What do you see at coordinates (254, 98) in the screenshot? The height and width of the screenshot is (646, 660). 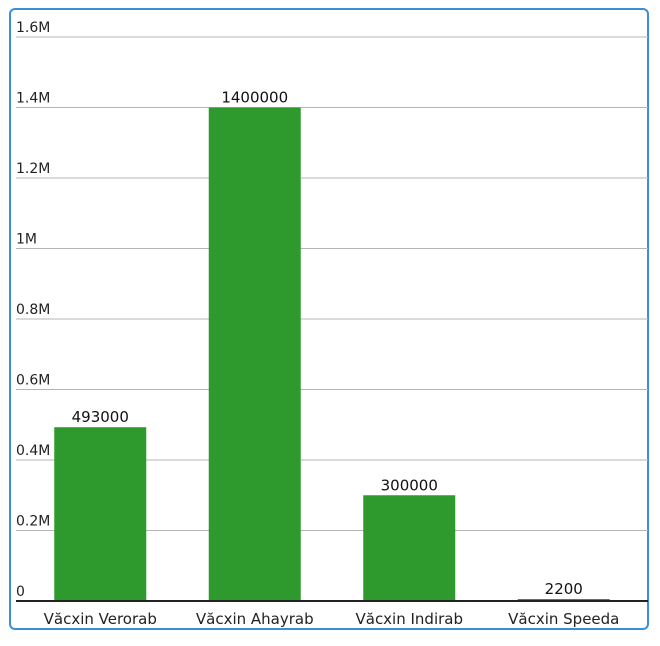 I see `data-label: 1400000` at bounding box center [254, 98].